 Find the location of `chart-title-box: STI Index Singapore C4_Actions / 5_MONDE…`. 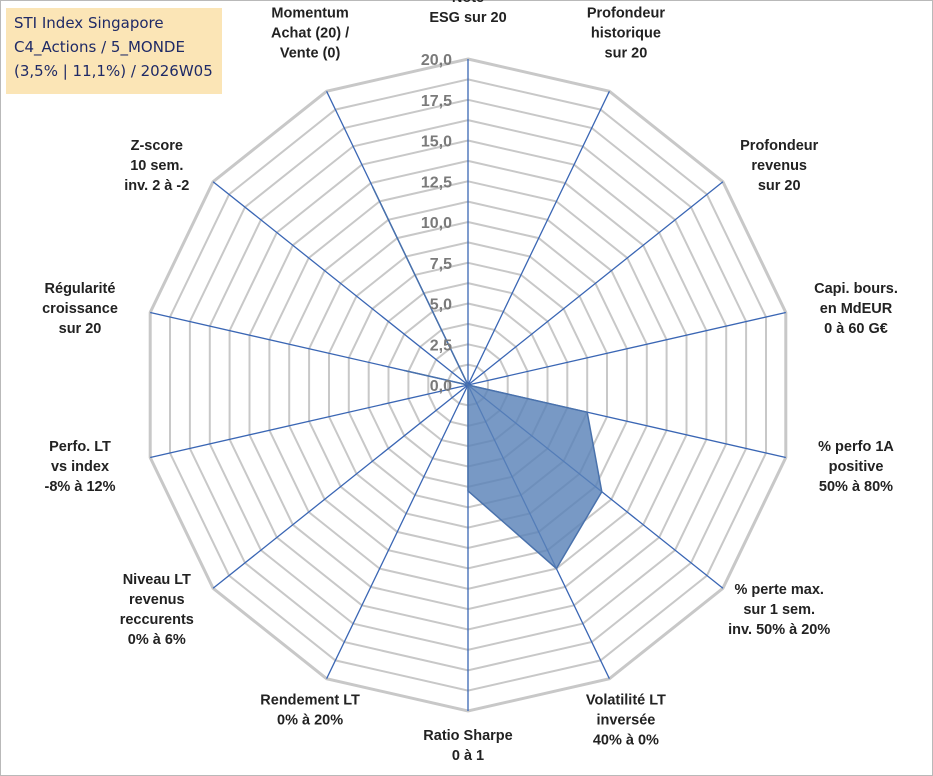

chart-title-box: STI Index Singapore C4_Actions / 5_MONDE… is located at coordinates (114, 51).